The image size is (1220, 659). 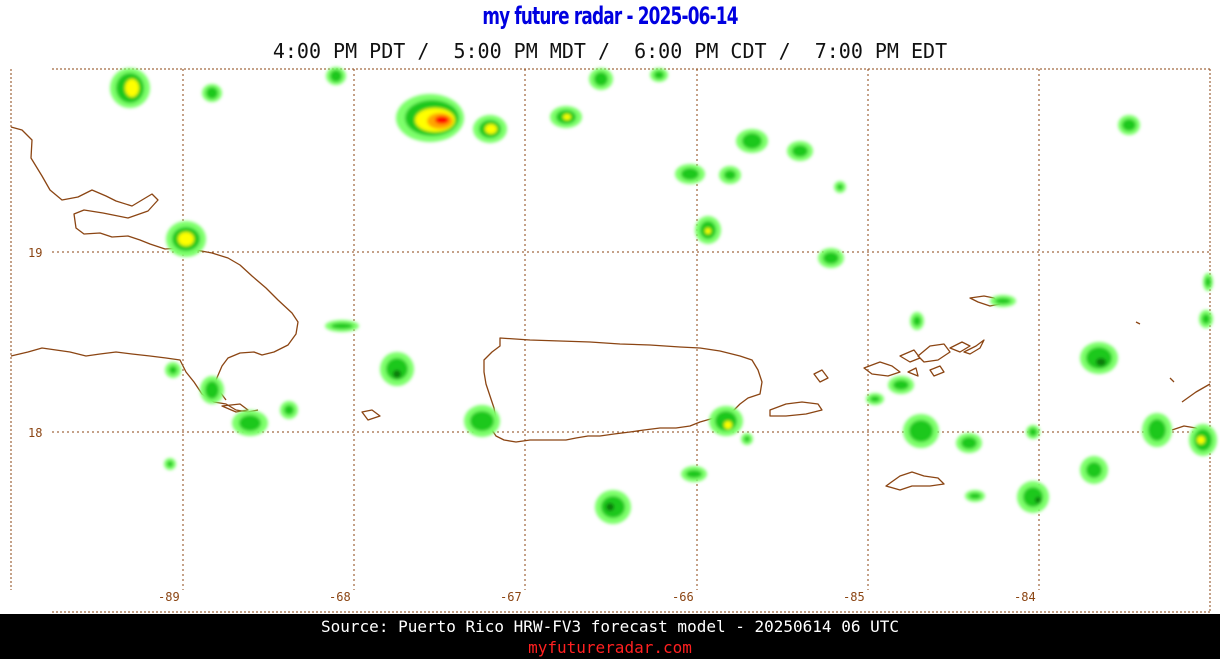 I want to click on lat-label: 18, so click(x=35, y=433).